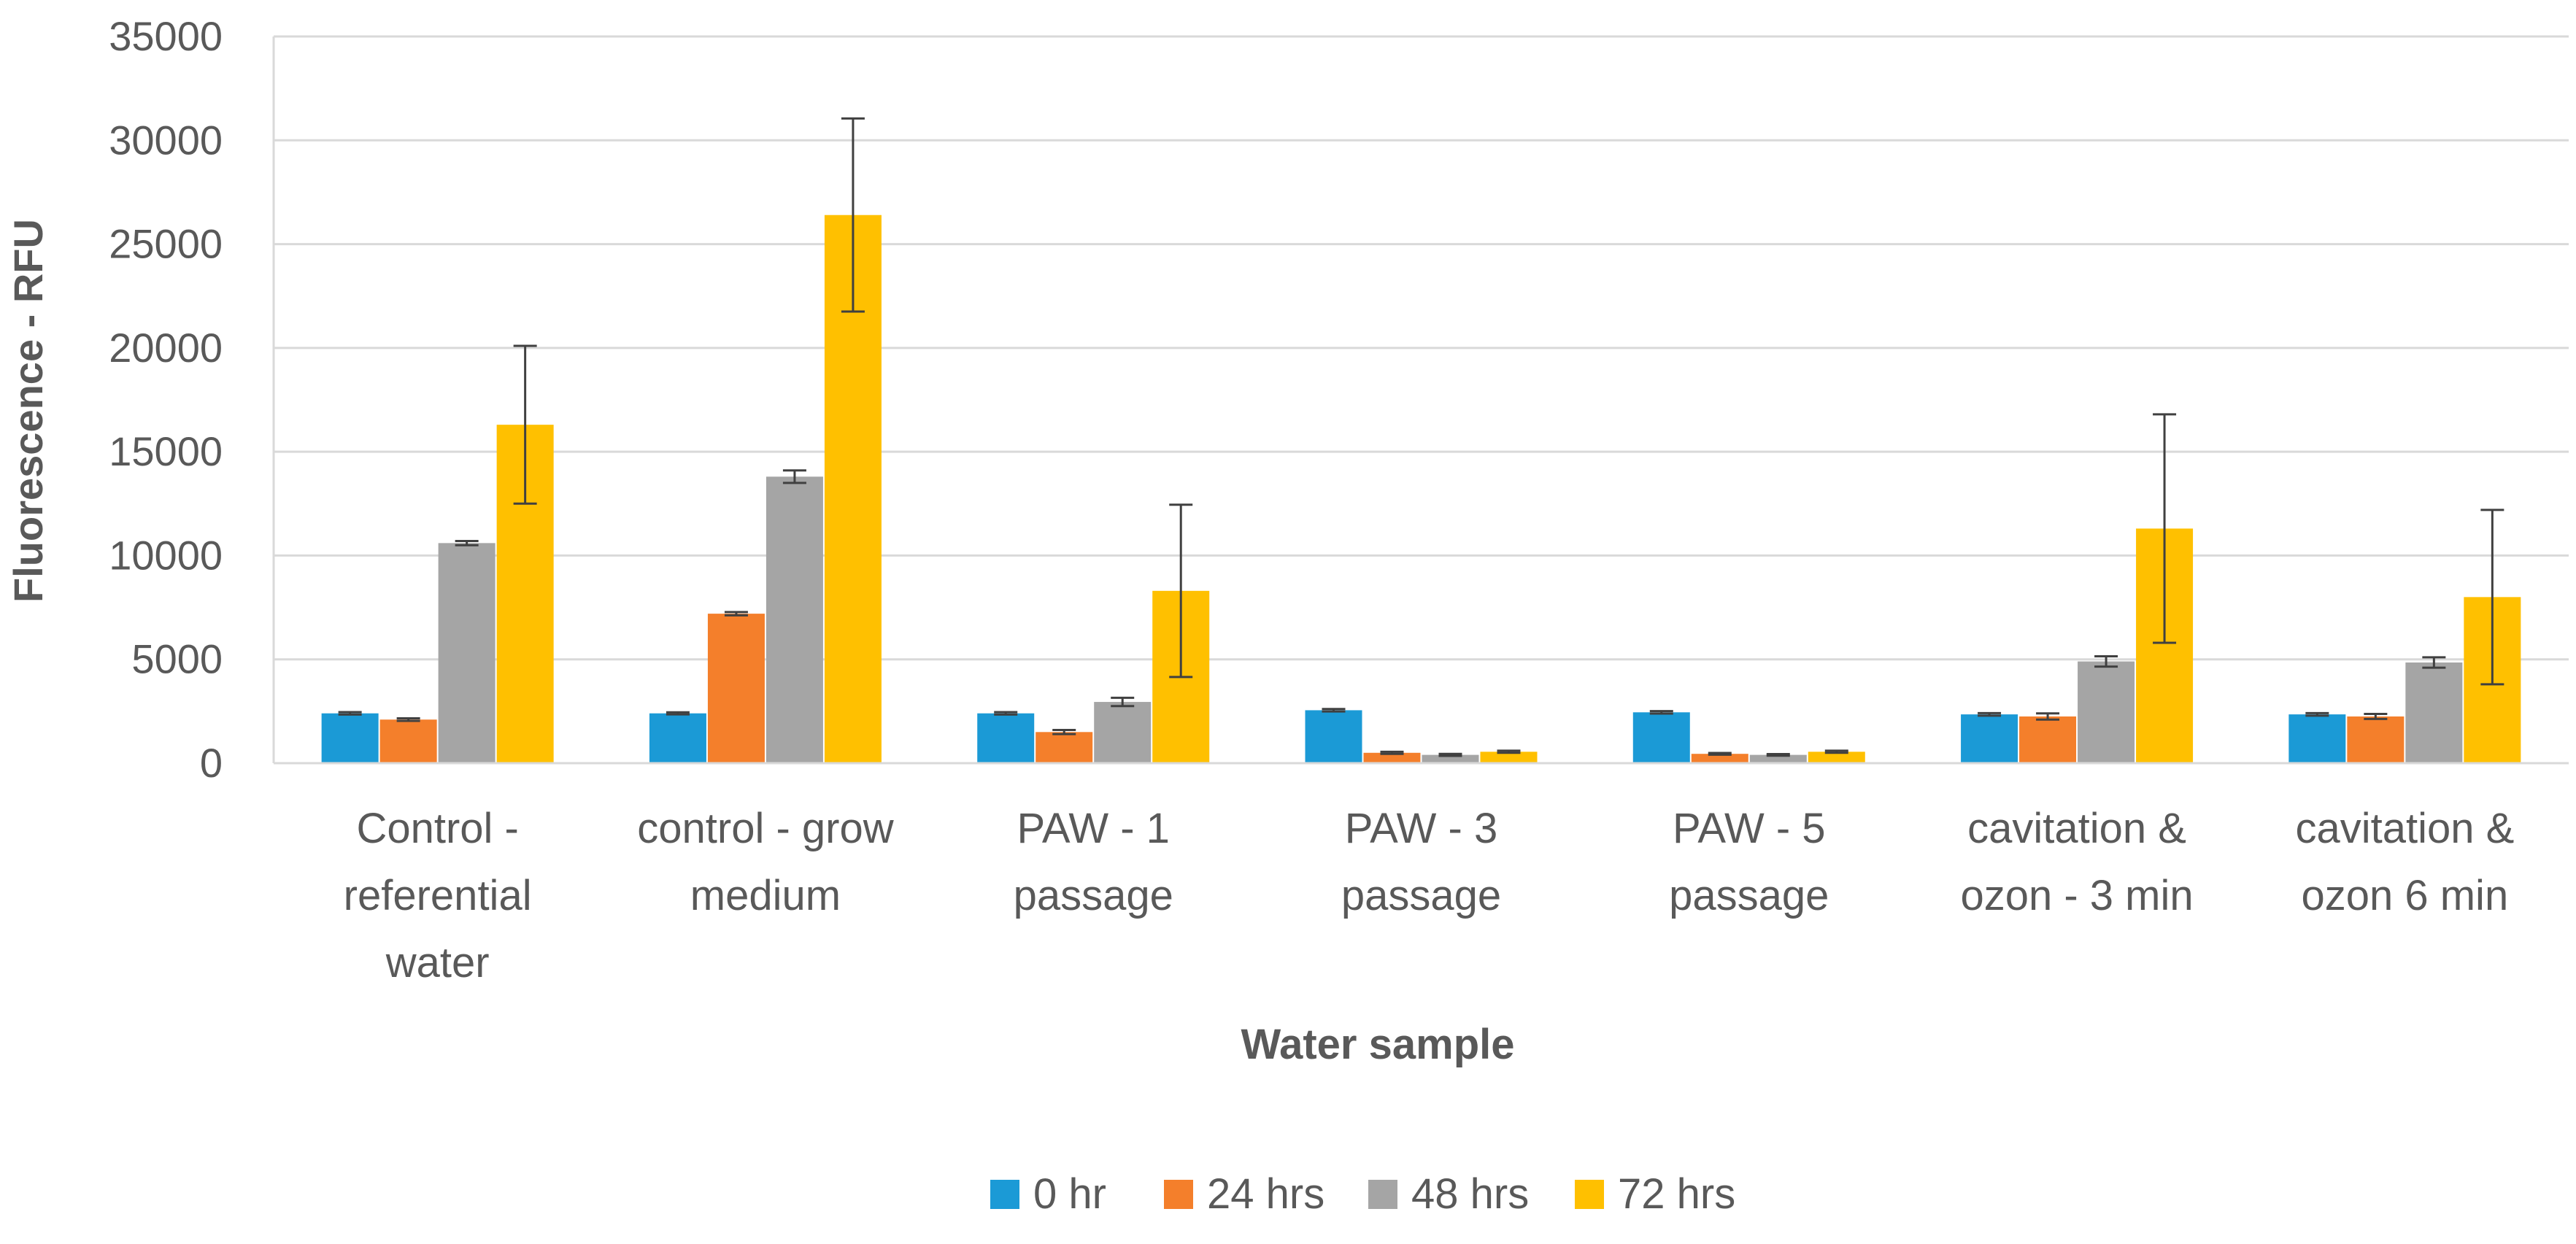 This screenshot has height=1244, width=2576. What do you see at coordinates (166, 399) in the screenshot?
I see `y-tick-labels: 0 5000 10000 15000 20000 25000 30000 35000` at bounding box center [166, 399].